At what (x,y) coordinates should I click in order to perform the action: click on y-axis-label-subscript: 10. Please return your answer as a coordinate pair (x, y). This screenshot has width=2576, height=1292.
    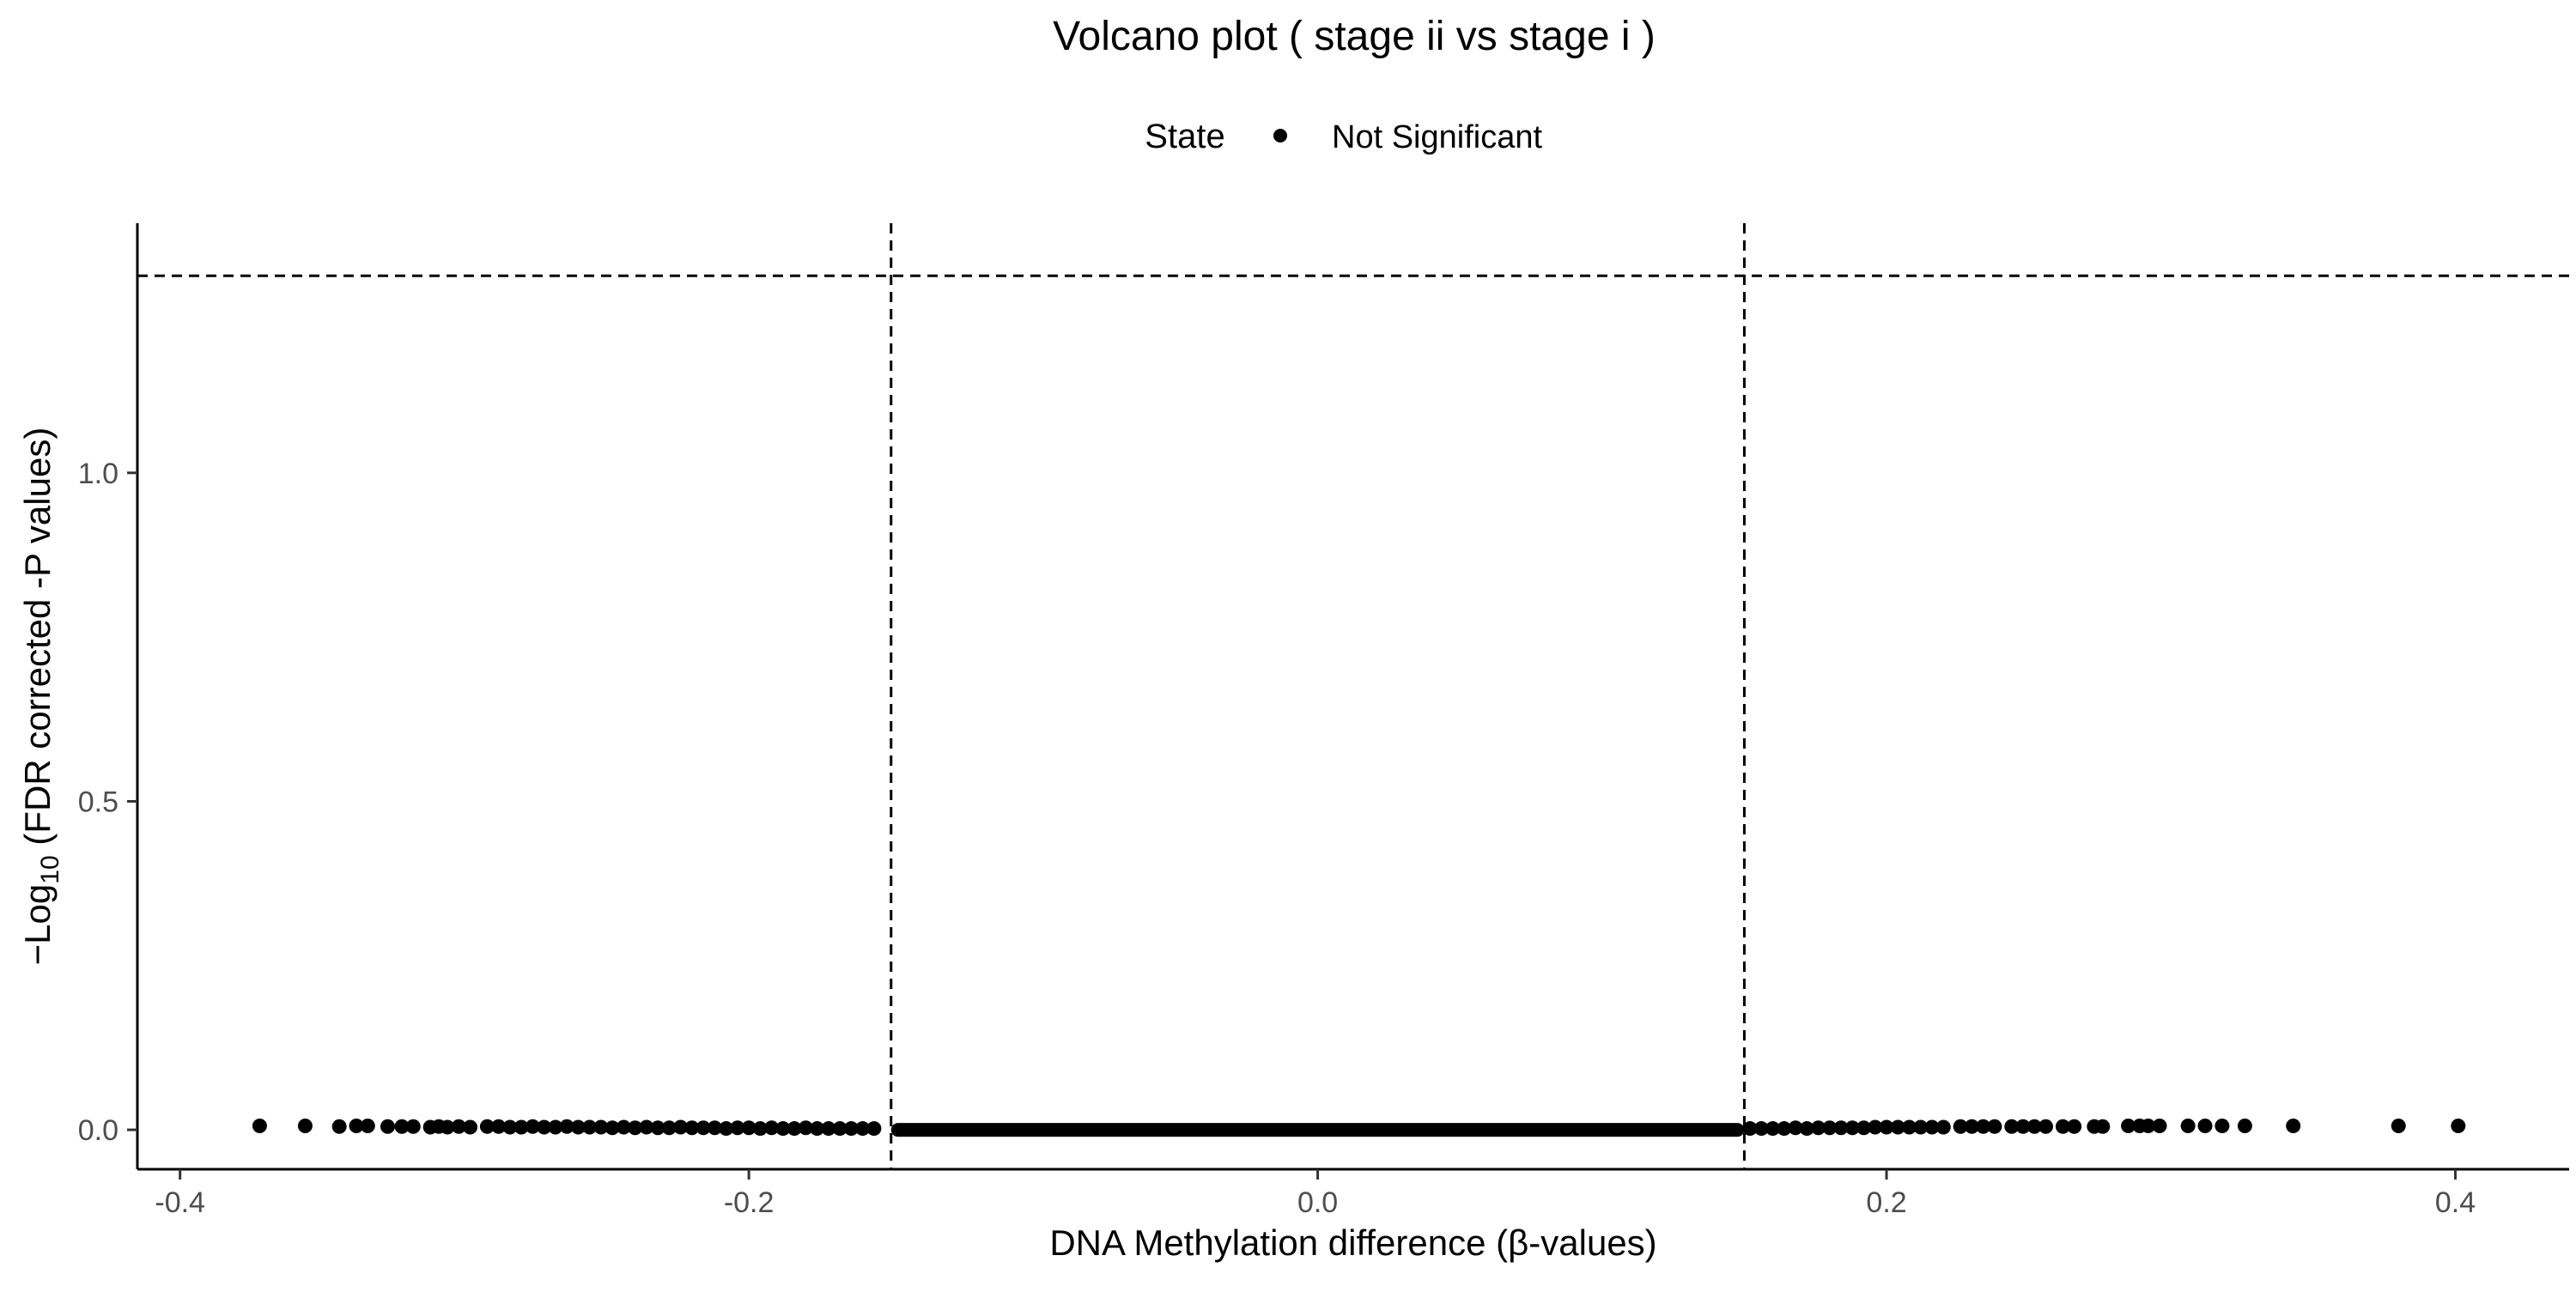
    Looking at the image, I should click on (50, 869).